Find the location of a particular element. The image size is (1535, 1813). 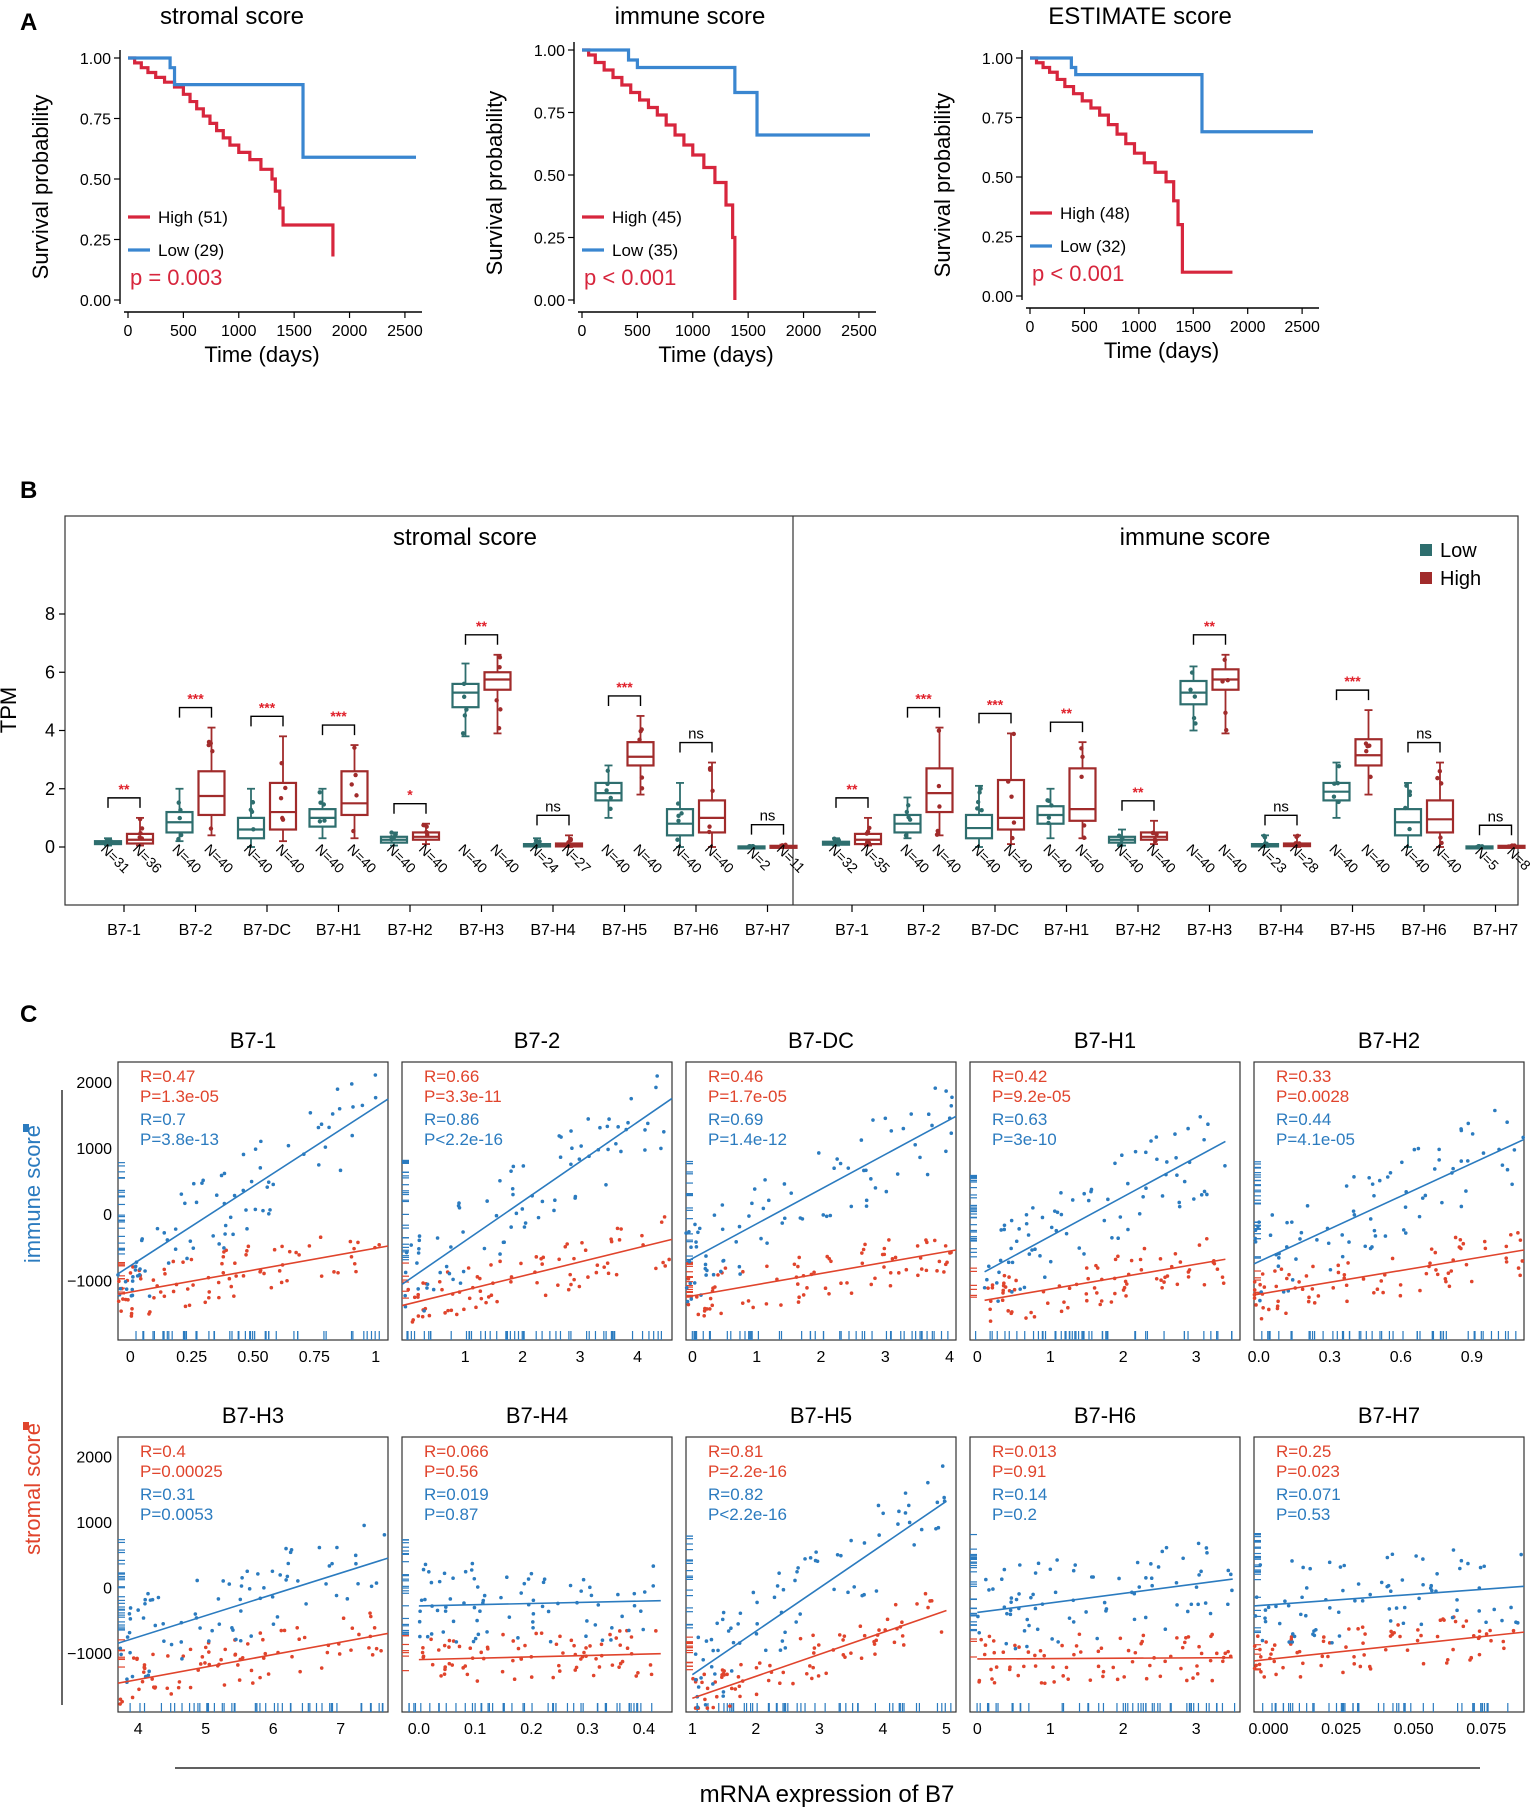

stromal-r: R=0.47 is located at coordinates (167, 1076).